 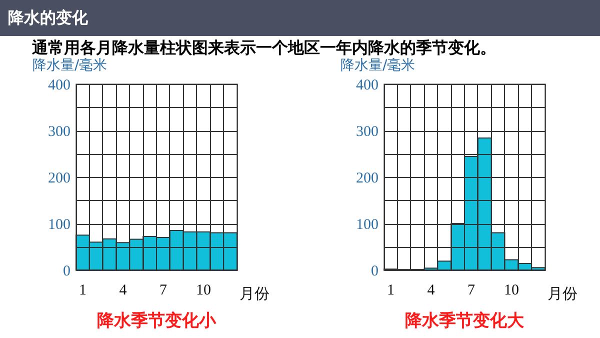 I want to click on text: 降水季节变化大, so click(x=465, y=321).